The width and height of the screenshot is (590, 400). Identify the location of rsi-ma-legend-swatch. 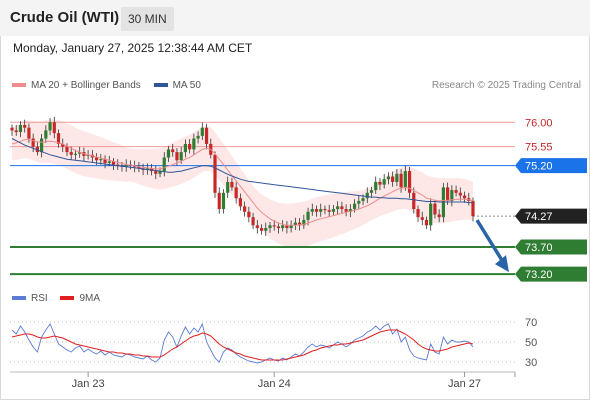
(67, 298).